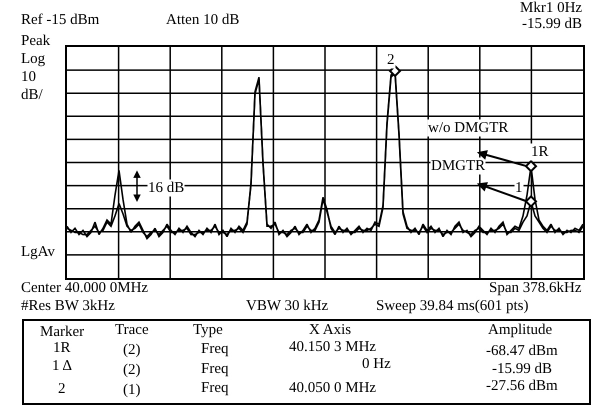 The height and width of the screenshot is (416, 597). What do you see at coordinates (38, 252) in the screenshot?
I see `text: LgAv` at bounding box center [38, 252].